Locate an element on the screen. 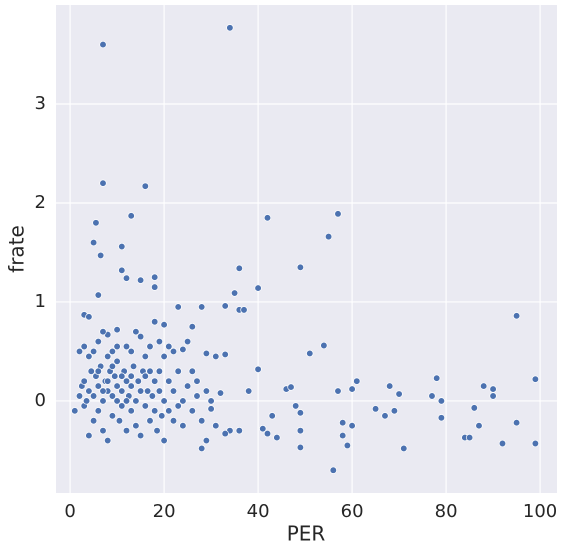  x-tick-label: 80 is located at coordinates (446, 511).